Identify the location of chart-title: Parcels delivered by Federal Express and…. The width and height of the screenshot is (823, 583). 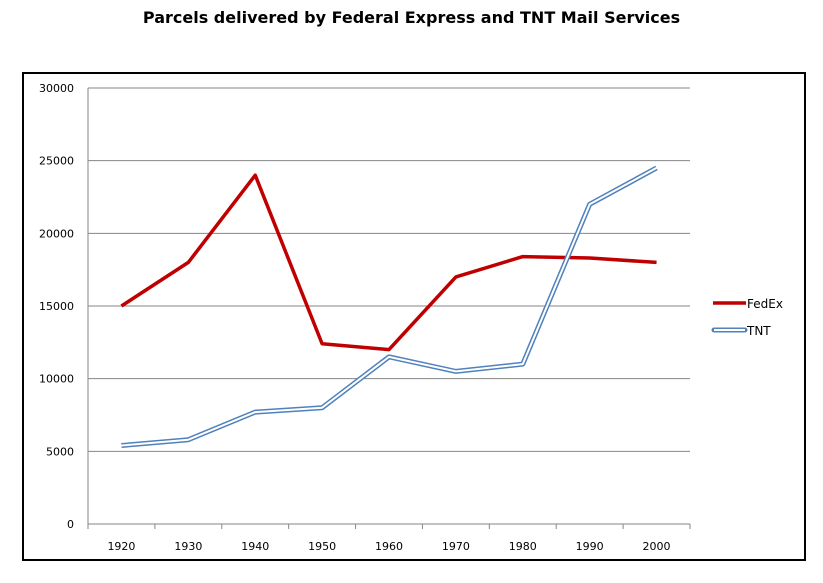
(411, 17).